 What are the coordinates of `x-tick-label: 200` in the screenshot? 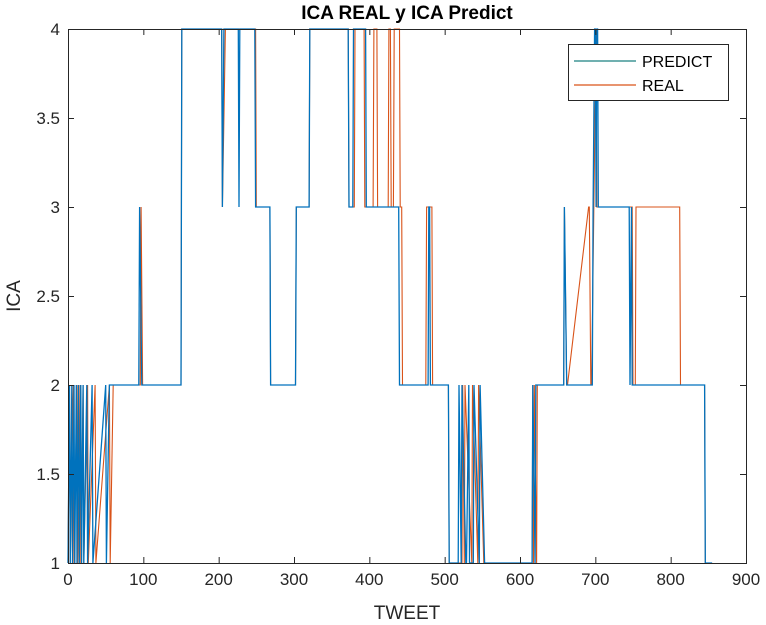 It's located at (218, 579).